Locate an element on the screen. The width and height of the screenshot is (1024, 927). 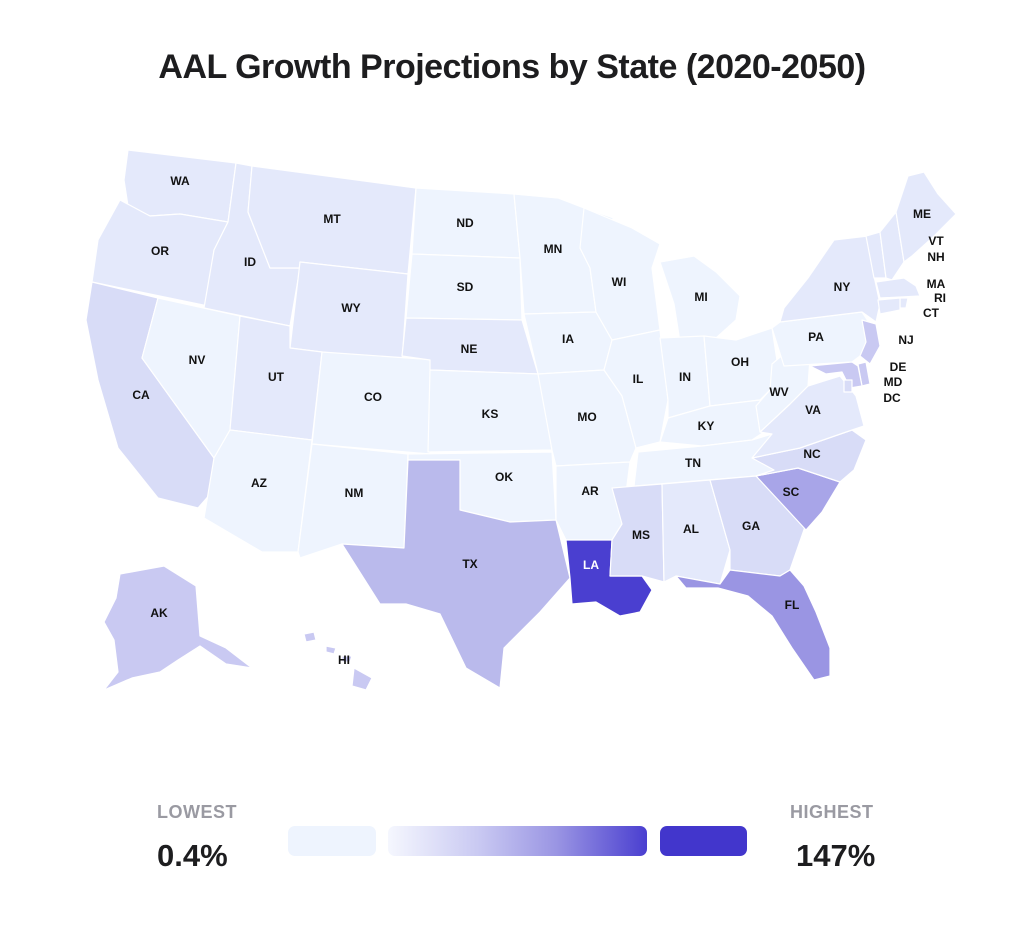
state-label-oh: OH is located at coordinates (740, 362).